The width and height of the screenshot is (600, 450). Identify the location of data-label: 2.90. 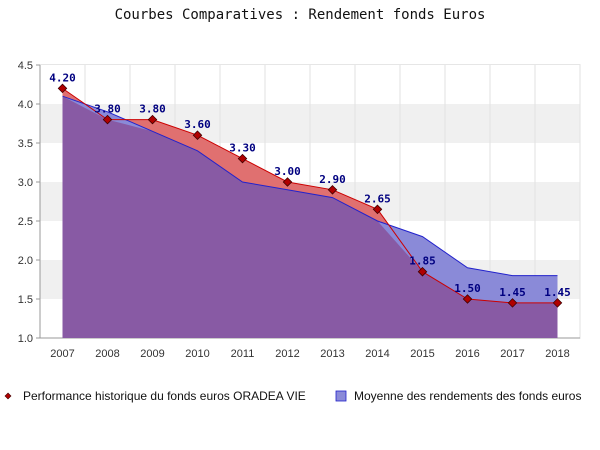
(332, 179).